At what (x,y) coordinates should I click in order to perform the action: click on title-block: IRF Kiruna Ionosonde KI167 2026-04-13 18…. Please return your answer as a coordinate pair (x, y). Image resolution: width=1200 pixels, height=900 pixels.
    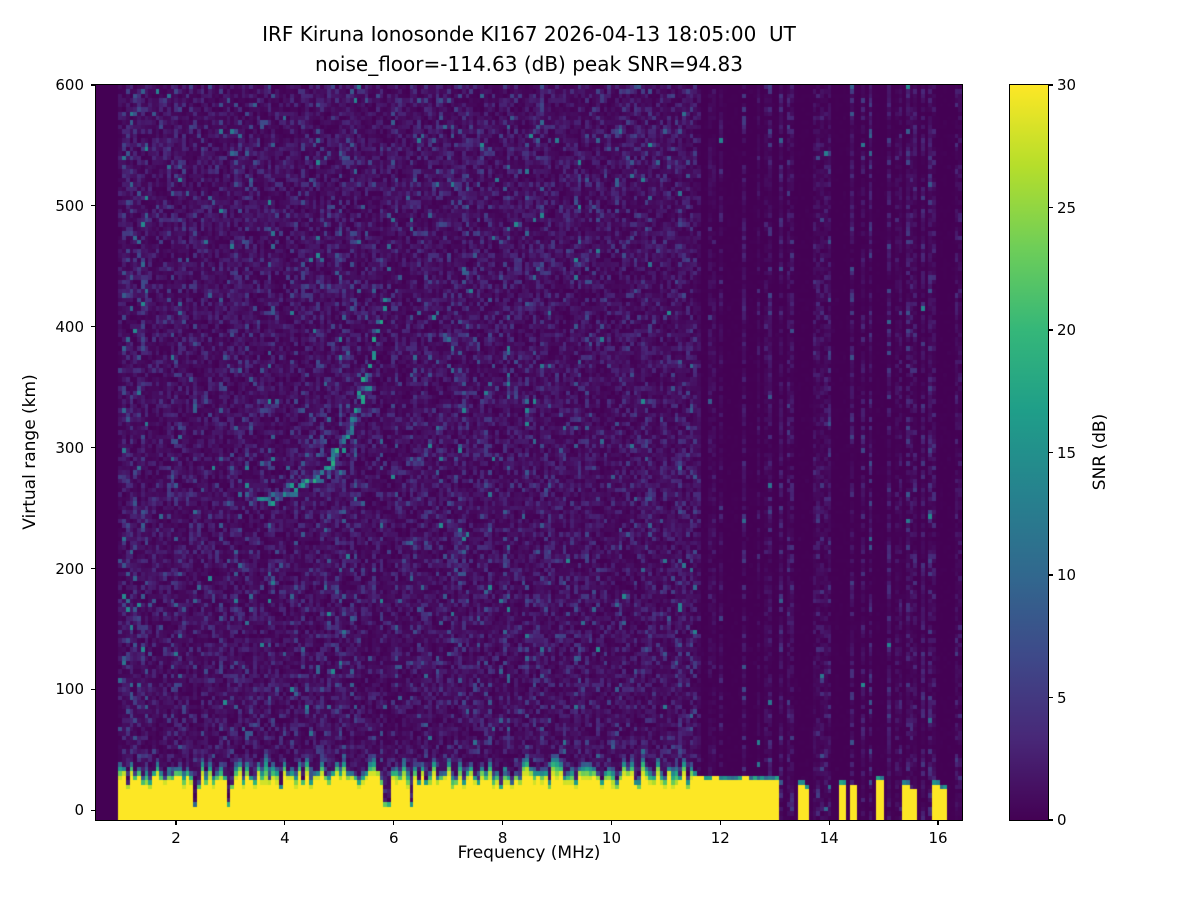
    Looking at the image, I should click on (529, 49).